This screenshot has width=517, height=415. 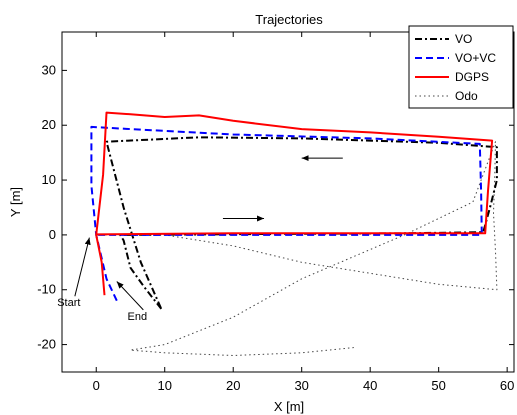 What do you see at coordinates (438, 385) in the screenshot?
I see `x-tick-label: 50` at bounding box center [438, 385].